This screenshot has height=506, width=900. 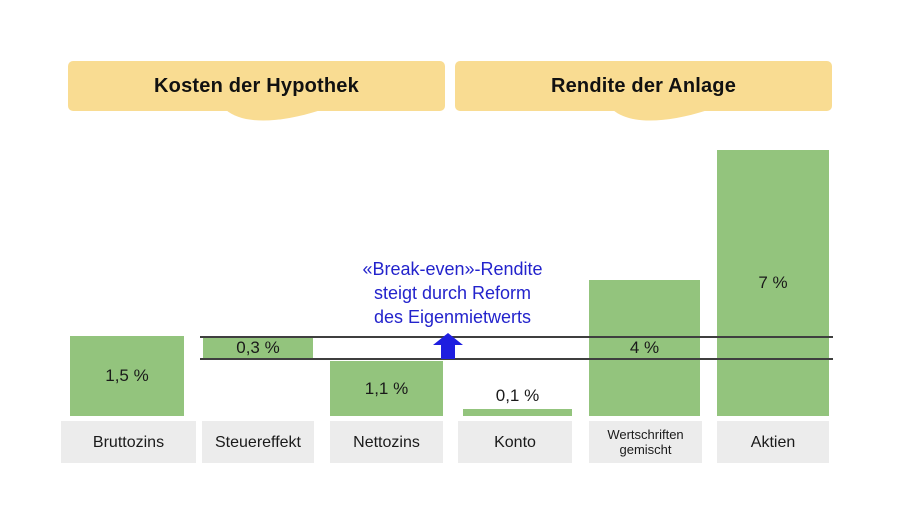 I want to click on bar-wertschriften-gemischt: 4 %, so click(x=644, y=348).